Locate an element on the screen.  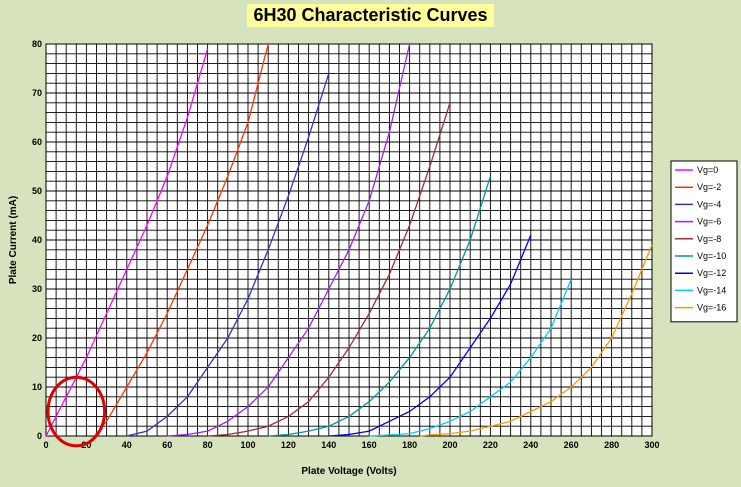
x-tick-label: 220 is located at coordinates (490, 445).